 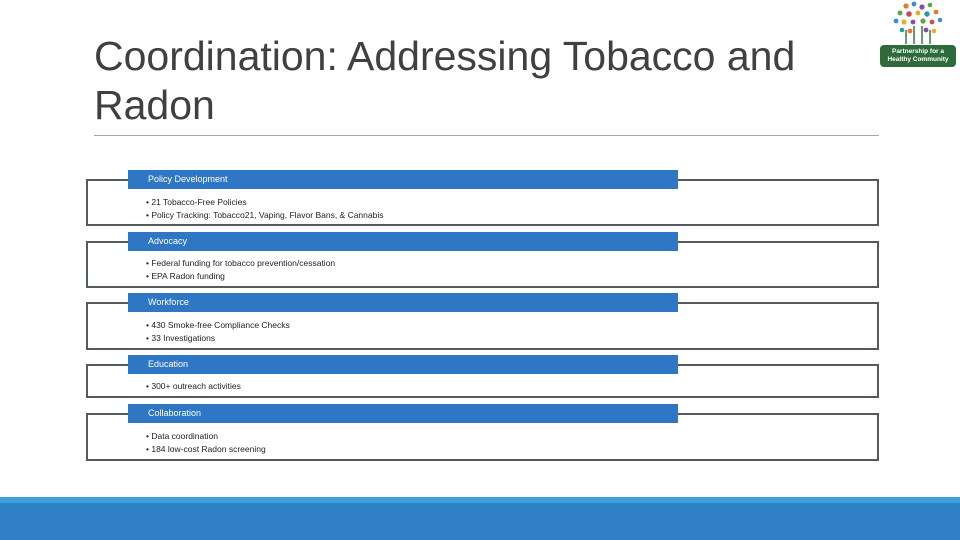 What do you see at coordinates (480, 518) in the screenshot?
I see `footer-bar` at bounding box center [480, 518].